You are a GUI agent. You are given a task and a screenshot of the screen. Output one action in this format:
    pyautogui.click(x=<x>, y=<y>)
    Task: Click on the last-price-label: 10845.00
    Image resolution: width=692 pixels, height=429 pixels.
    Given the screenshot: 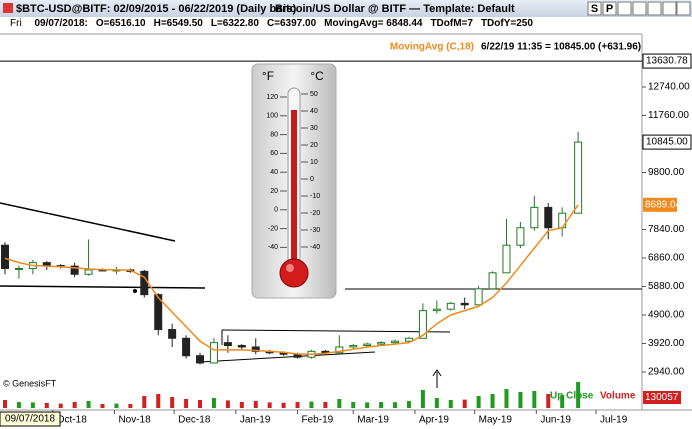 What is the action you would take?
    pyautogui.click(x=667, y=142)
    